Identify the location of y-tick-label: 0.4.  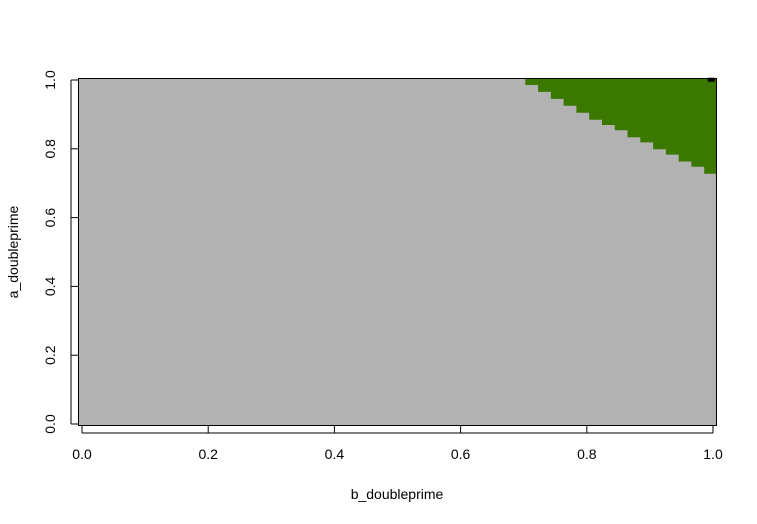
(50, 286).